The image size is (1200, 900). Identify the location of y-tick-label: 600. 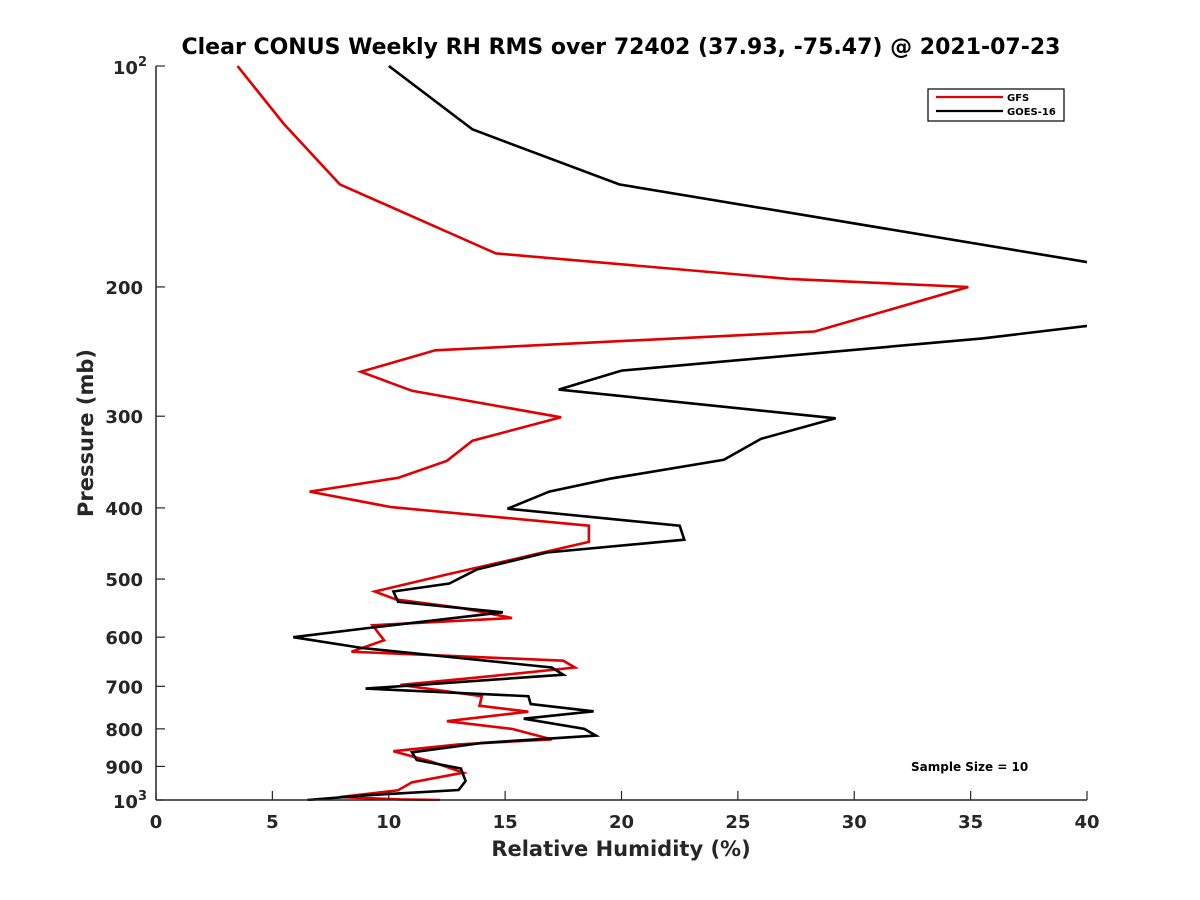
(124, 638).